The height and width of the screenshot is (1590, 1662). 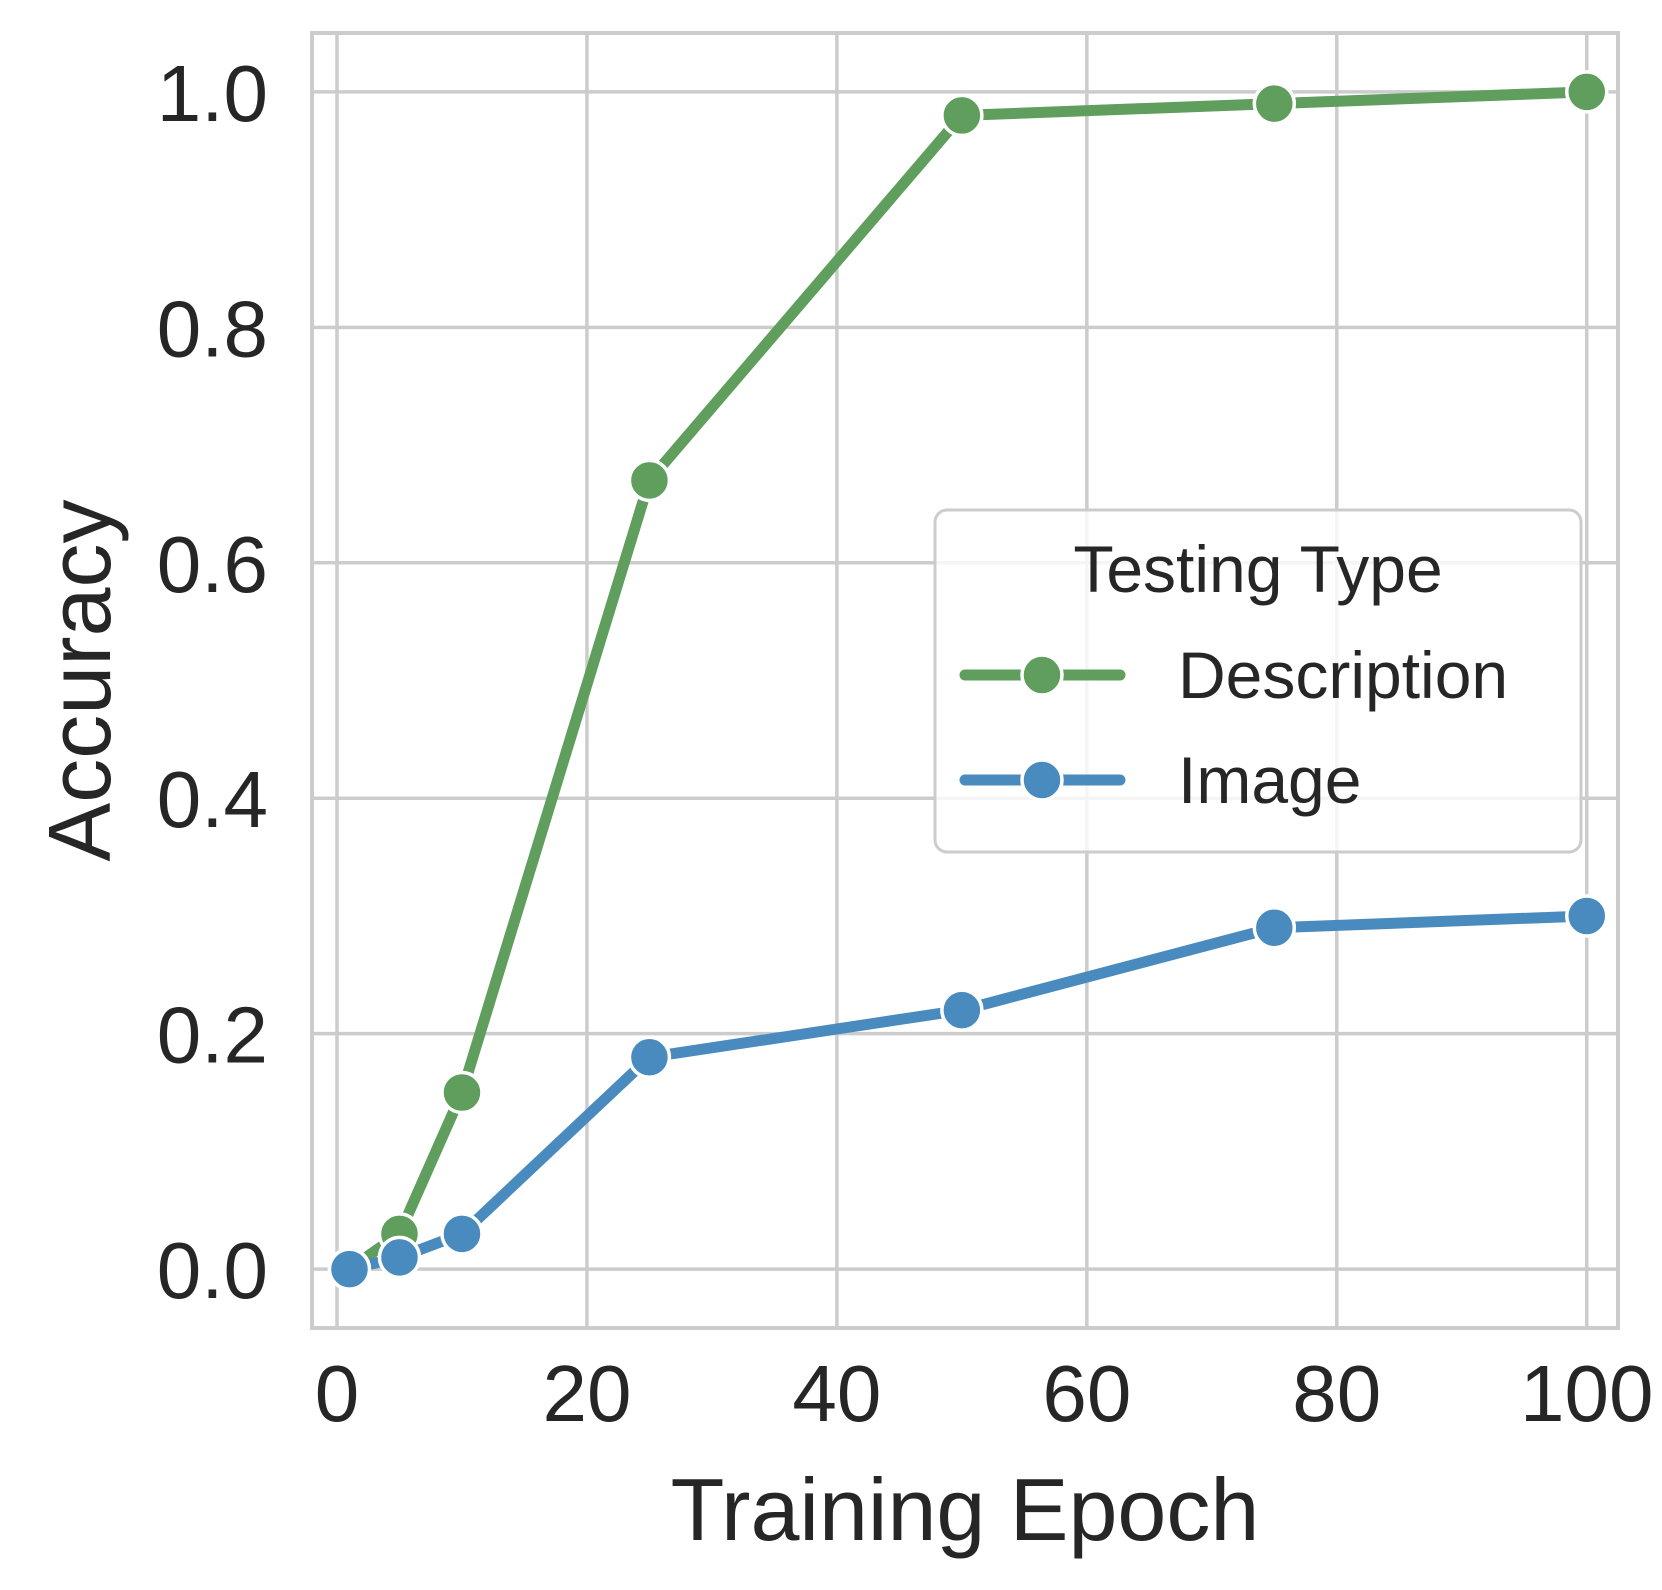 What do you see at coordinates (212, 1035) in the screenshot?
I see `y-tick-label: 0.2` at bounding box center [212, 1035].